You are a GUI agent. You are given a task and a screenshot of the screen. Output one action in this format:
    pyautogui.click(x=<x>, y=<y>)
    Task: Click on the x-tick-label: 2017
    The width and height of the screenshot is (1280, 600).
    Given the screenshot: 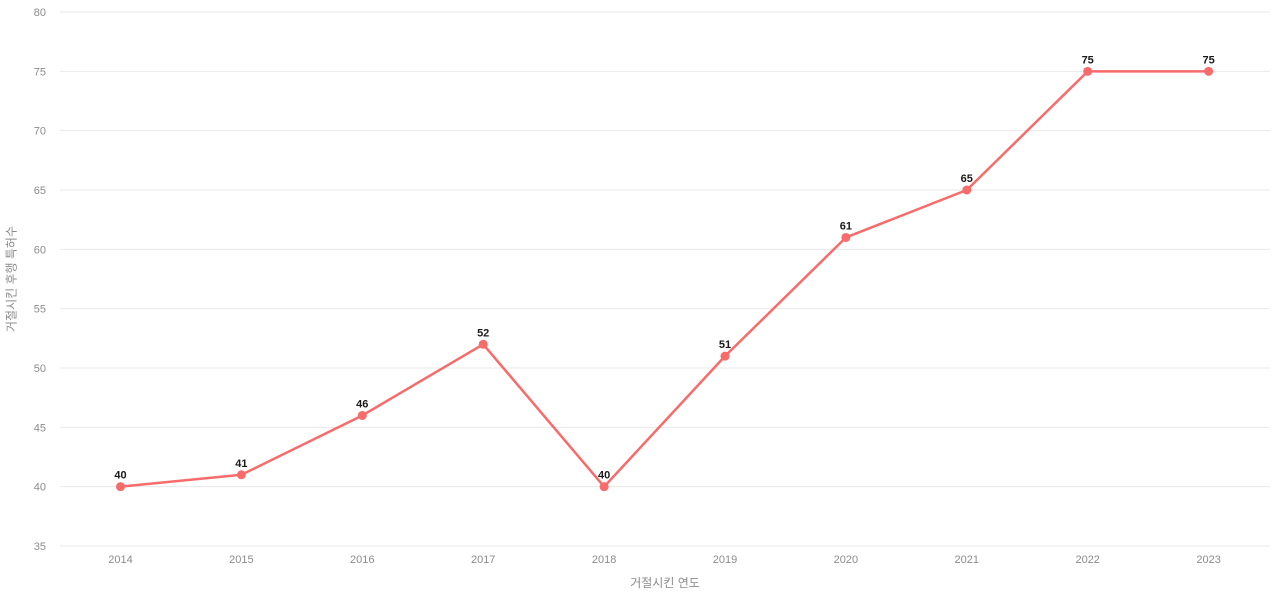 What is the action you would take?
    pyautogui.click(x=483, y=560)
    